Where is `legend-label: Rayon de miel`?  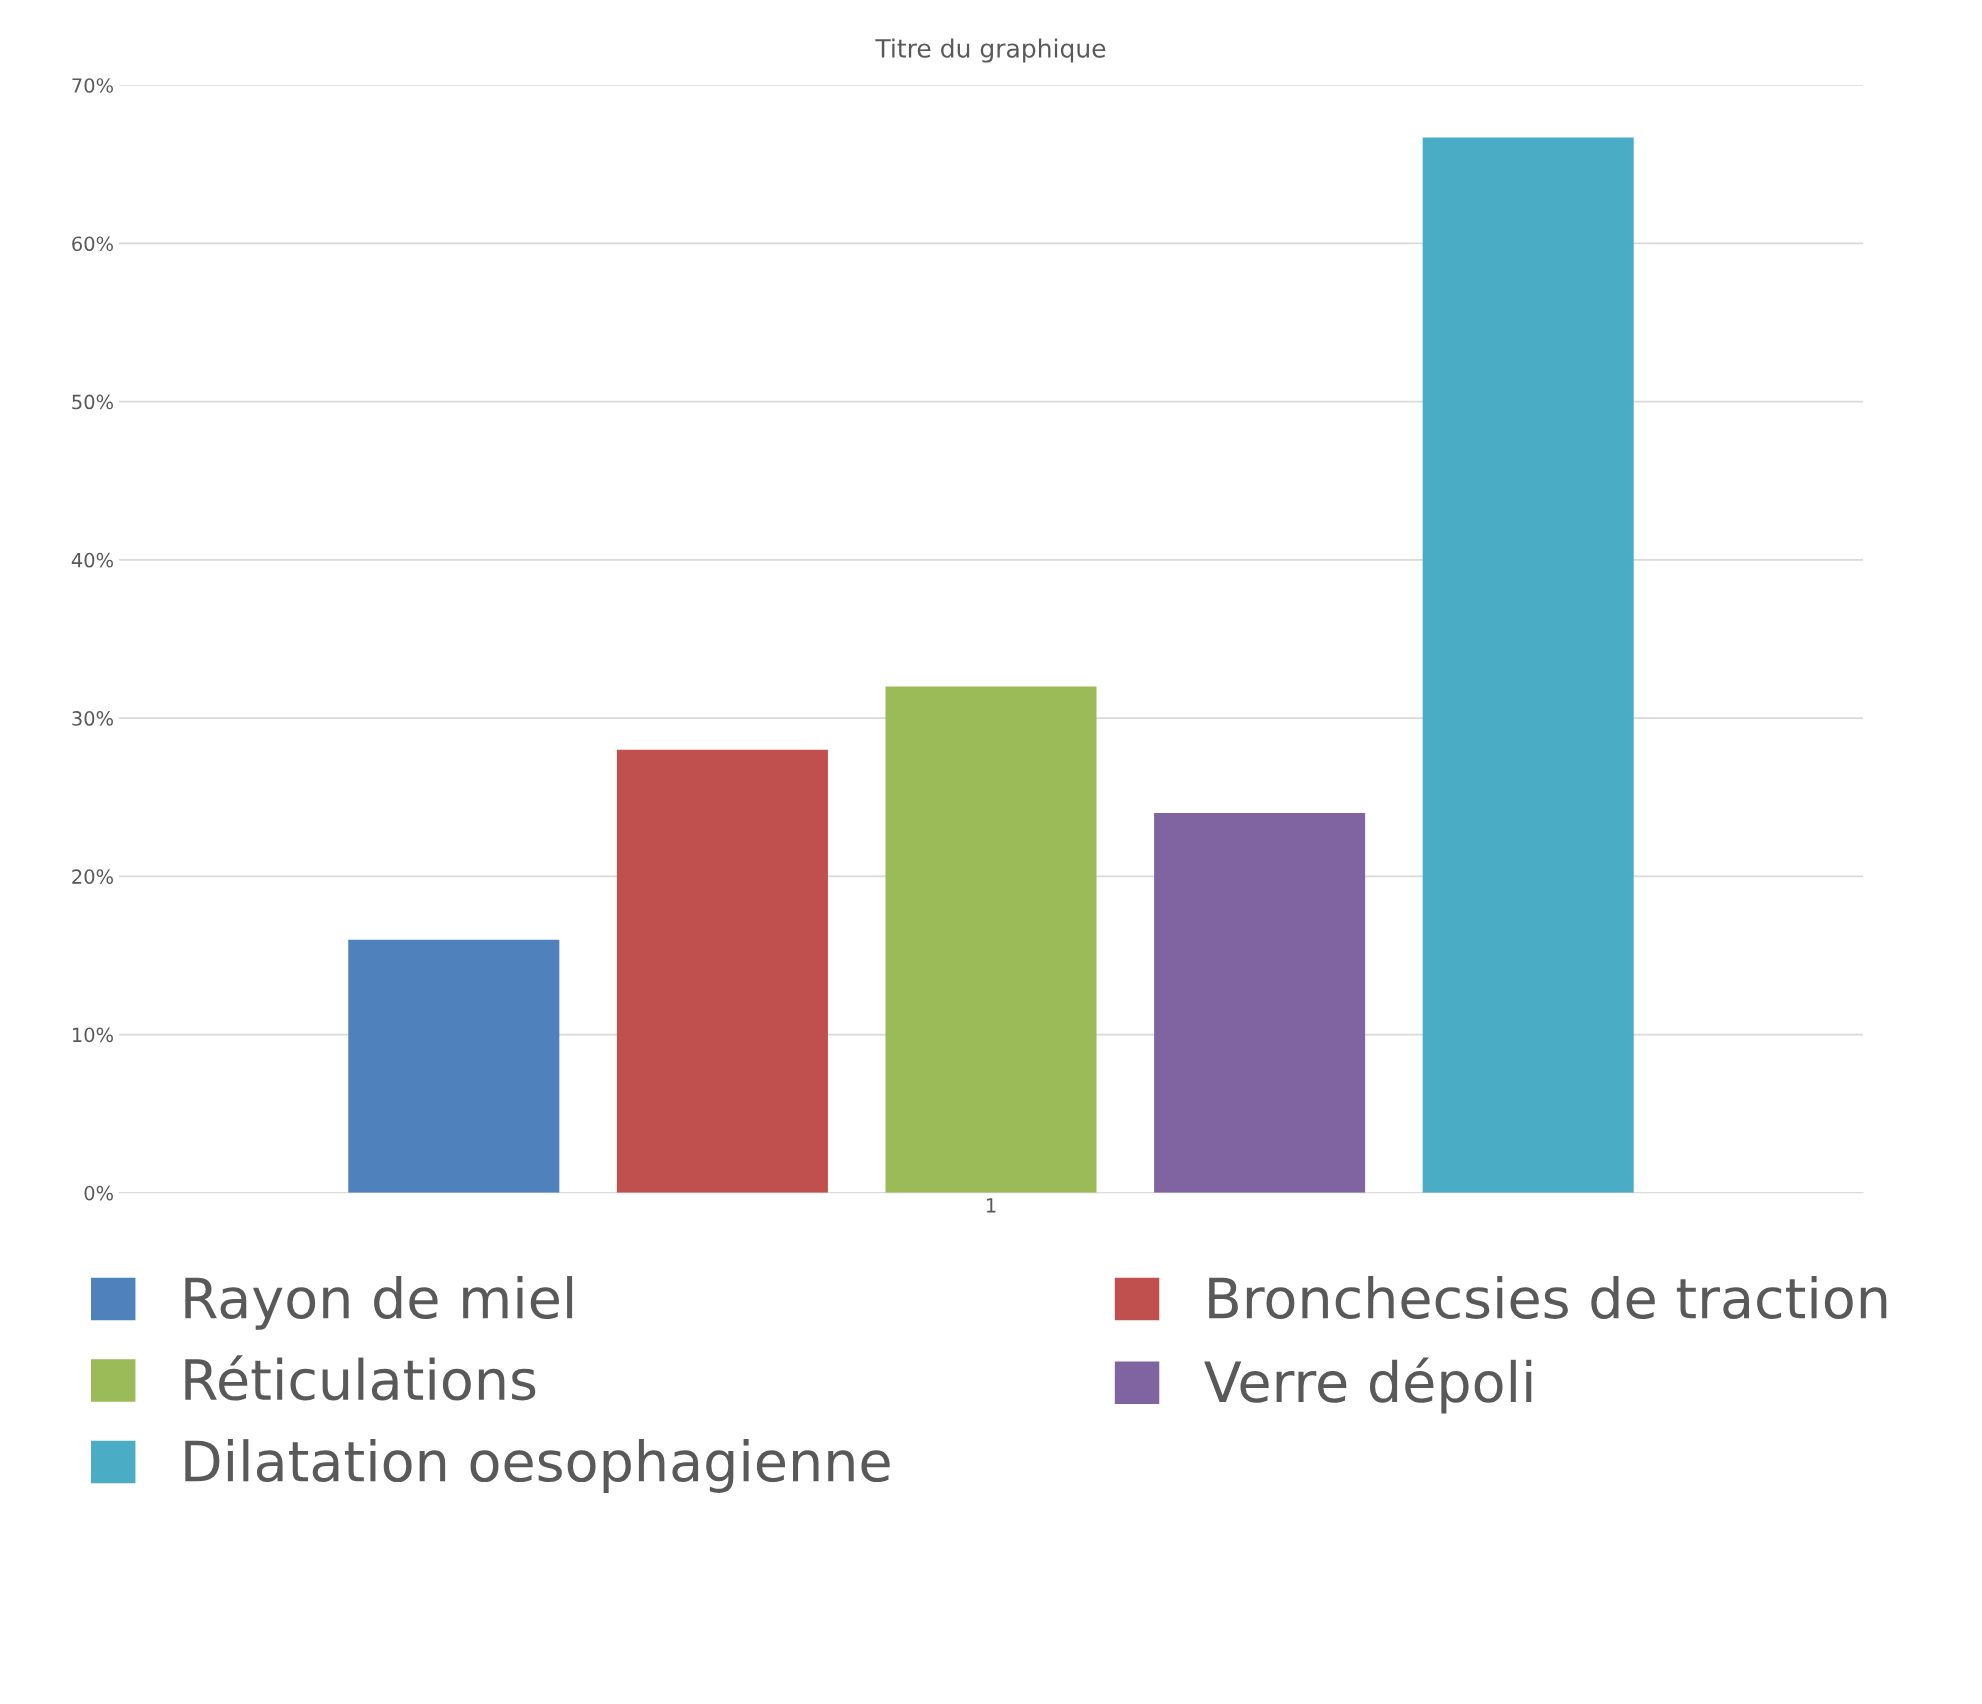 legend-label: Rayon de miel is located at coordinates (379, 1303).